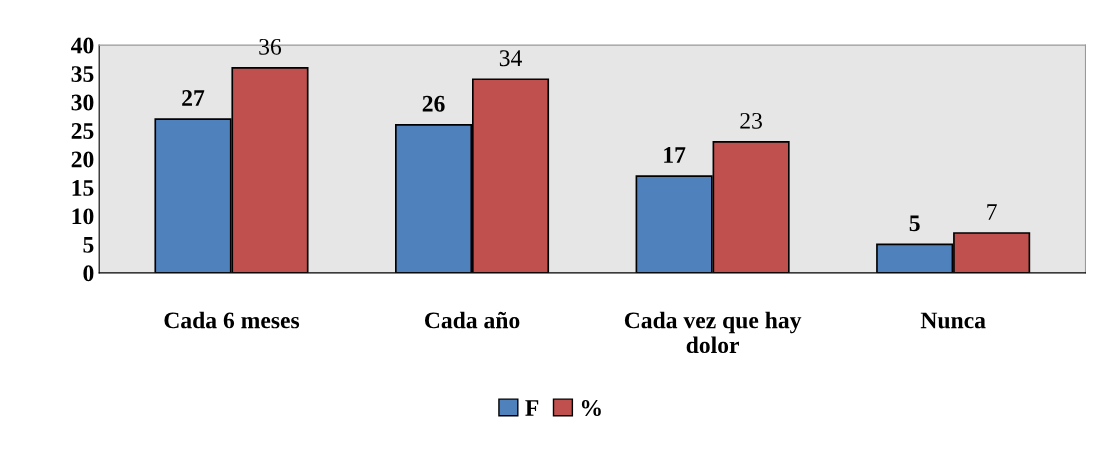  I want to click on y-tick-label: 10, so click(83, 216).